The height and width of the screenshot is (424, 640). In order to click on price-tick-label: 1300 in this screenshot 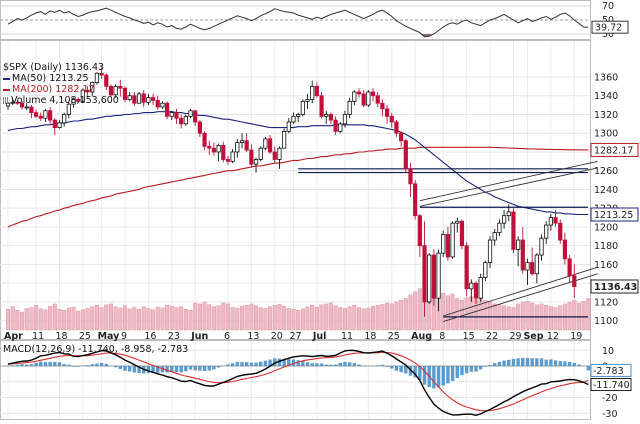, I will do `click(606, 134)`.